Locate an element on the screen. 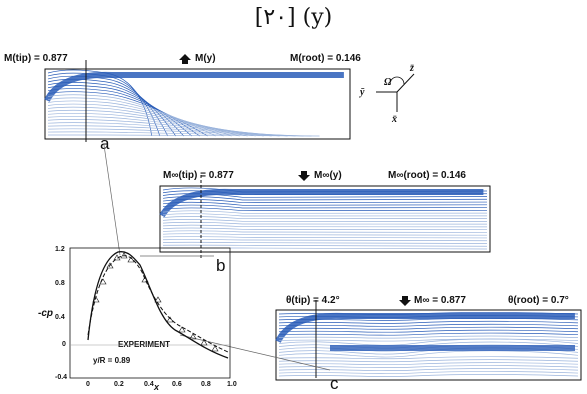 The image size is (587, 394). panel-b-letter: b is located at coordinates (221, 265).